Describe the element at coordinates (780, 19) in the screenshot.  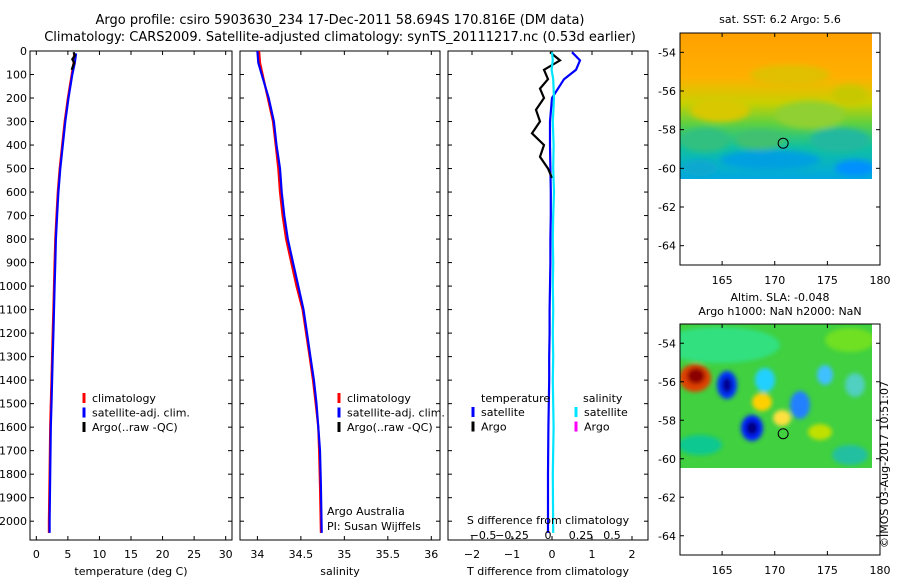
I see `sst-map-title: sat. SST: 6.2 Argo: 5.6` at that location.